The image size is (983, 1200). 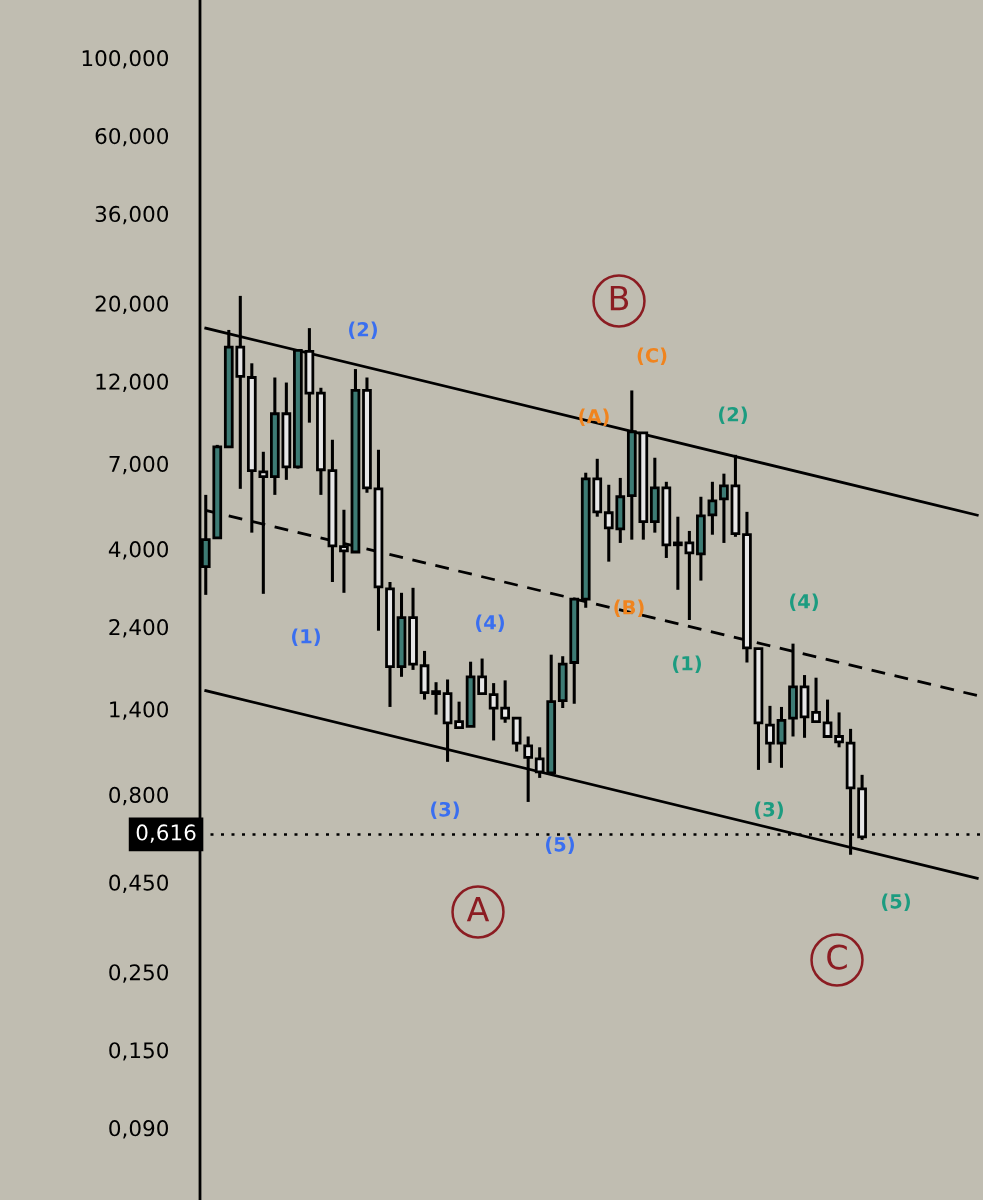 I want to click on y-tick-label: 20,000, so click(x=132, y=305).